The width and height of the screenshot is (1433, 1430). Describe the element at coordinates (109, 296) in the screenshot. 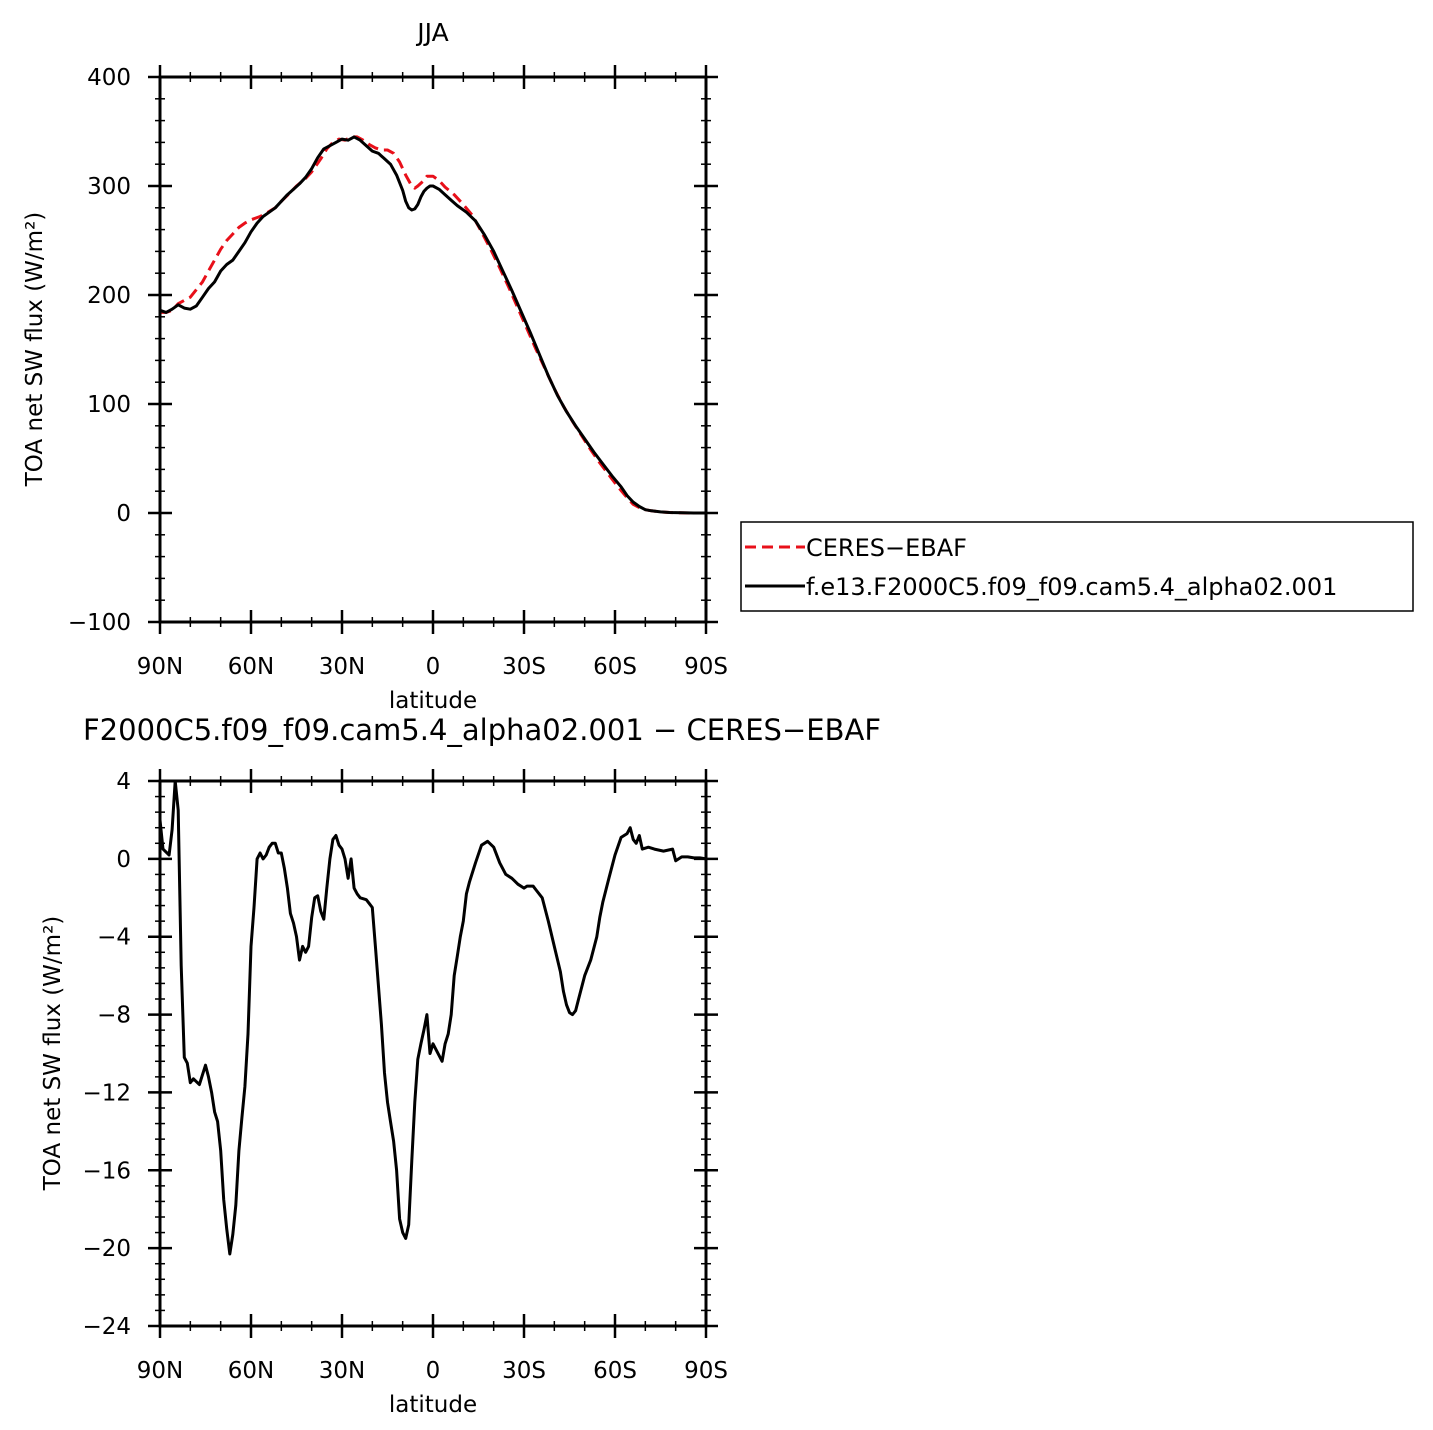

I see `top-y-tick-label: 200` at that location.